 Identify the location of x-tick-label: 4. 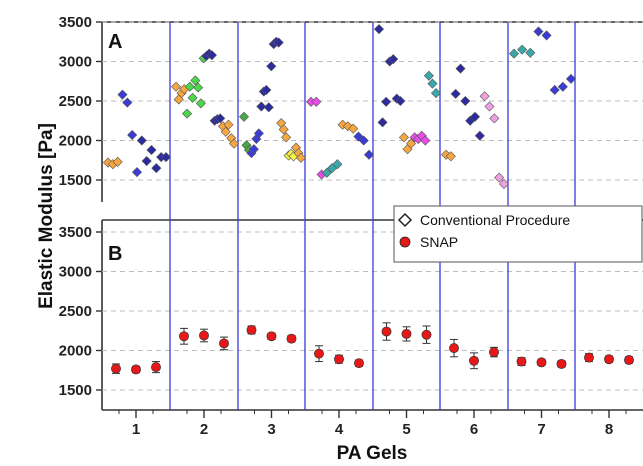
(339, 429).